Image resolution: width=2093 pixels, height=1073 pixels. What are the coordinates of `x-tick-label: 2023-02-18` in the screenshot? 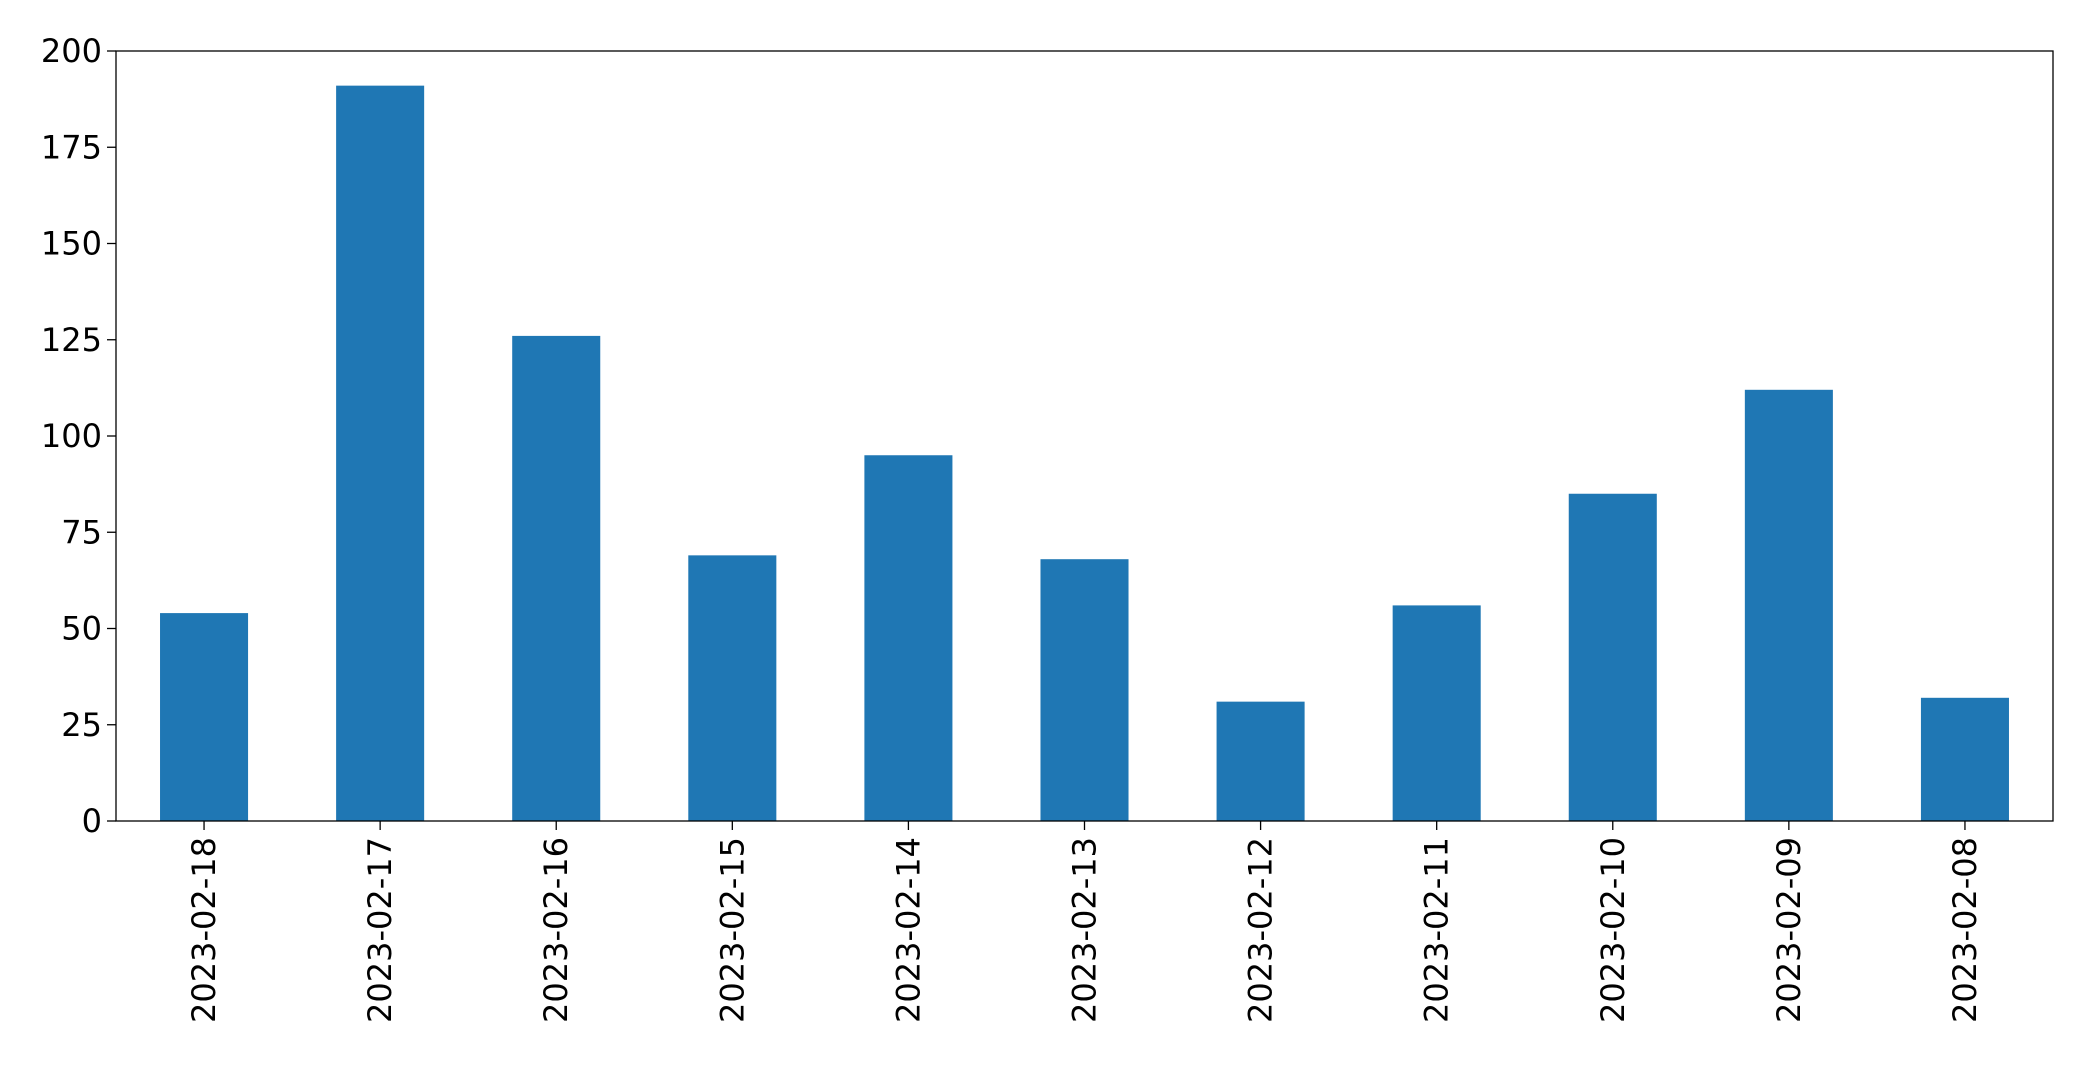 It's located at (204, 930).